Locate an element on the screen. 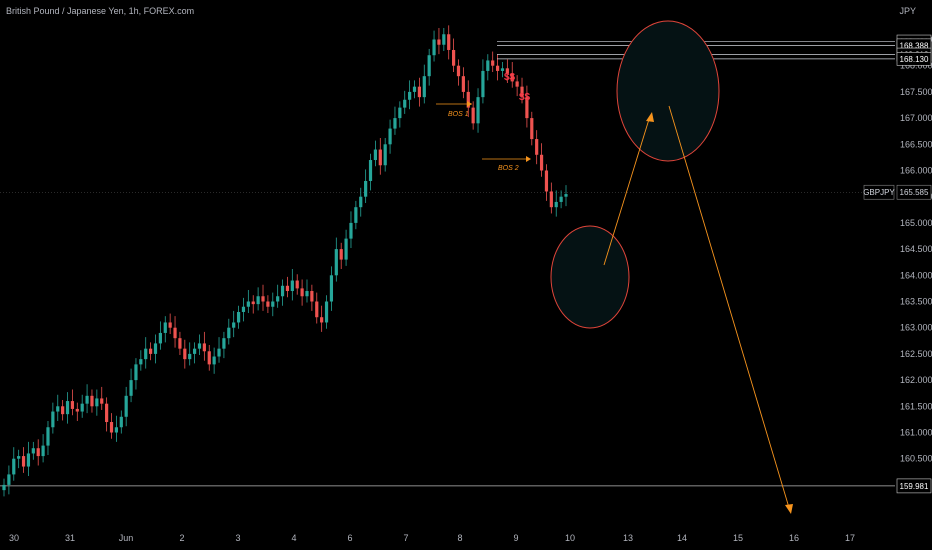 Image resolution: width=932 pixels, height=550 pixels. y-tick-label: 164.000 is located at coordinates (916, 275).